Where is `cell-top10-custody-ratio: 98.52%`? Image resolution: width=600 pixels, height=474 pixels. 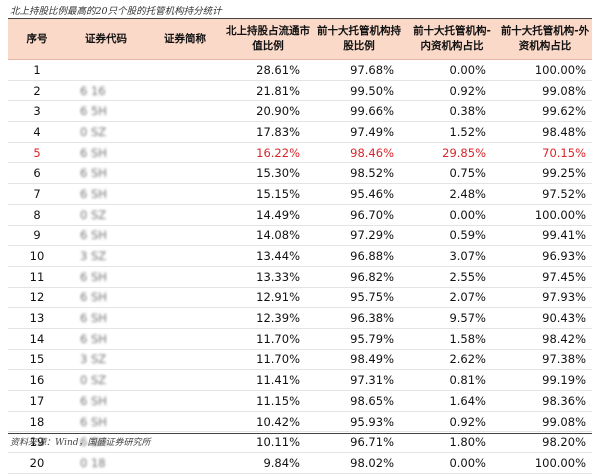 cell-top10-custody-ratio: 98.52% is located at coordinates (359, 173).